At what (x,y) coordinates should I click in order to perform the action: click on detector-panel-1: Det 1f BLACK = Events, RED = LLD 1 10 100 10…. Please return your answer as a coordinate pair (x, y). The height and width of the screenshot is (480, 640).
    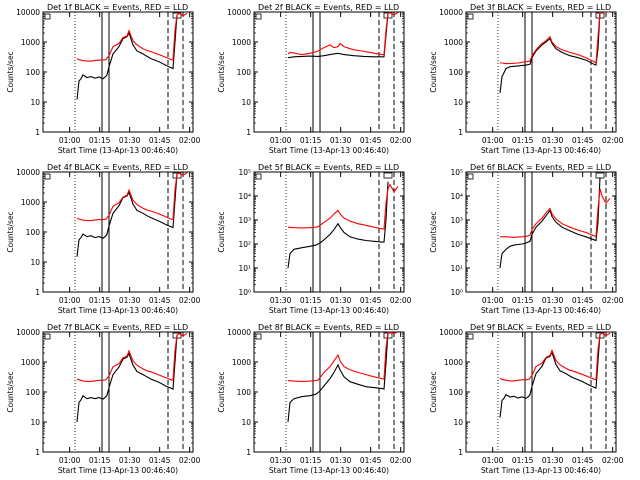
    Looking at the image, I should click on (103, 79).